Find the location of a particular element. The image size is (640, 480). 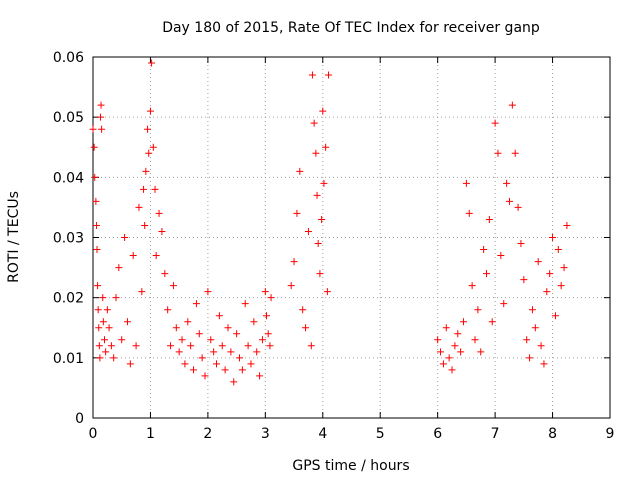

y-tick-labels: 0 0.01 0.02 0.03 0.04 0.05 0.06 is located at coordinates (68, 238).